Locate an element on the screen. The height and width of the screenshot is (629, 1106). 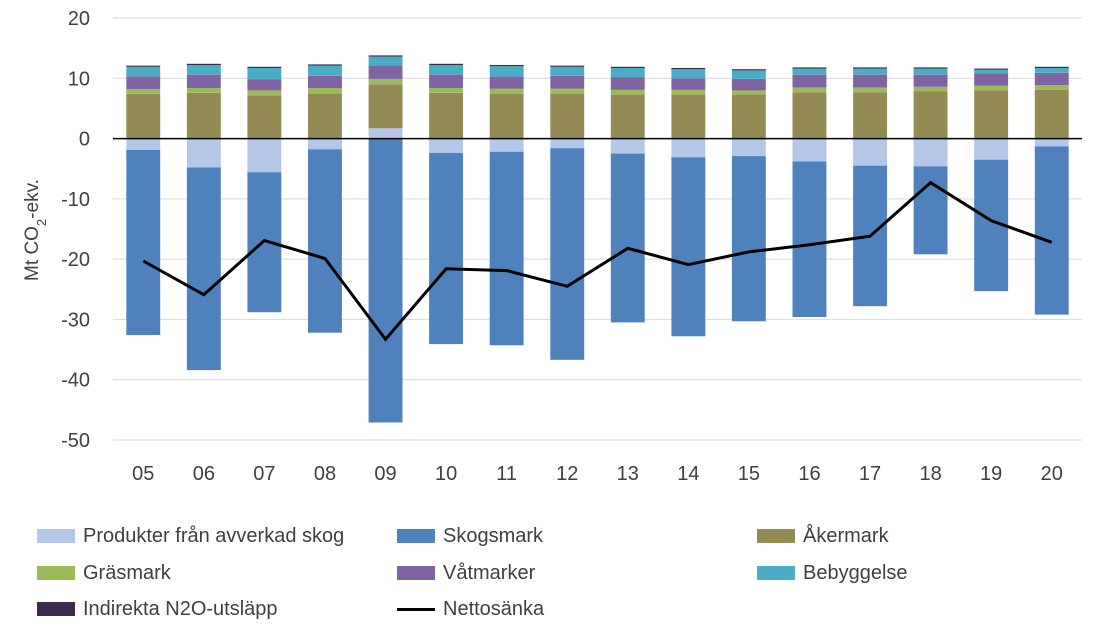
y-tick-label: 0 is located at coordinates (84, 140).